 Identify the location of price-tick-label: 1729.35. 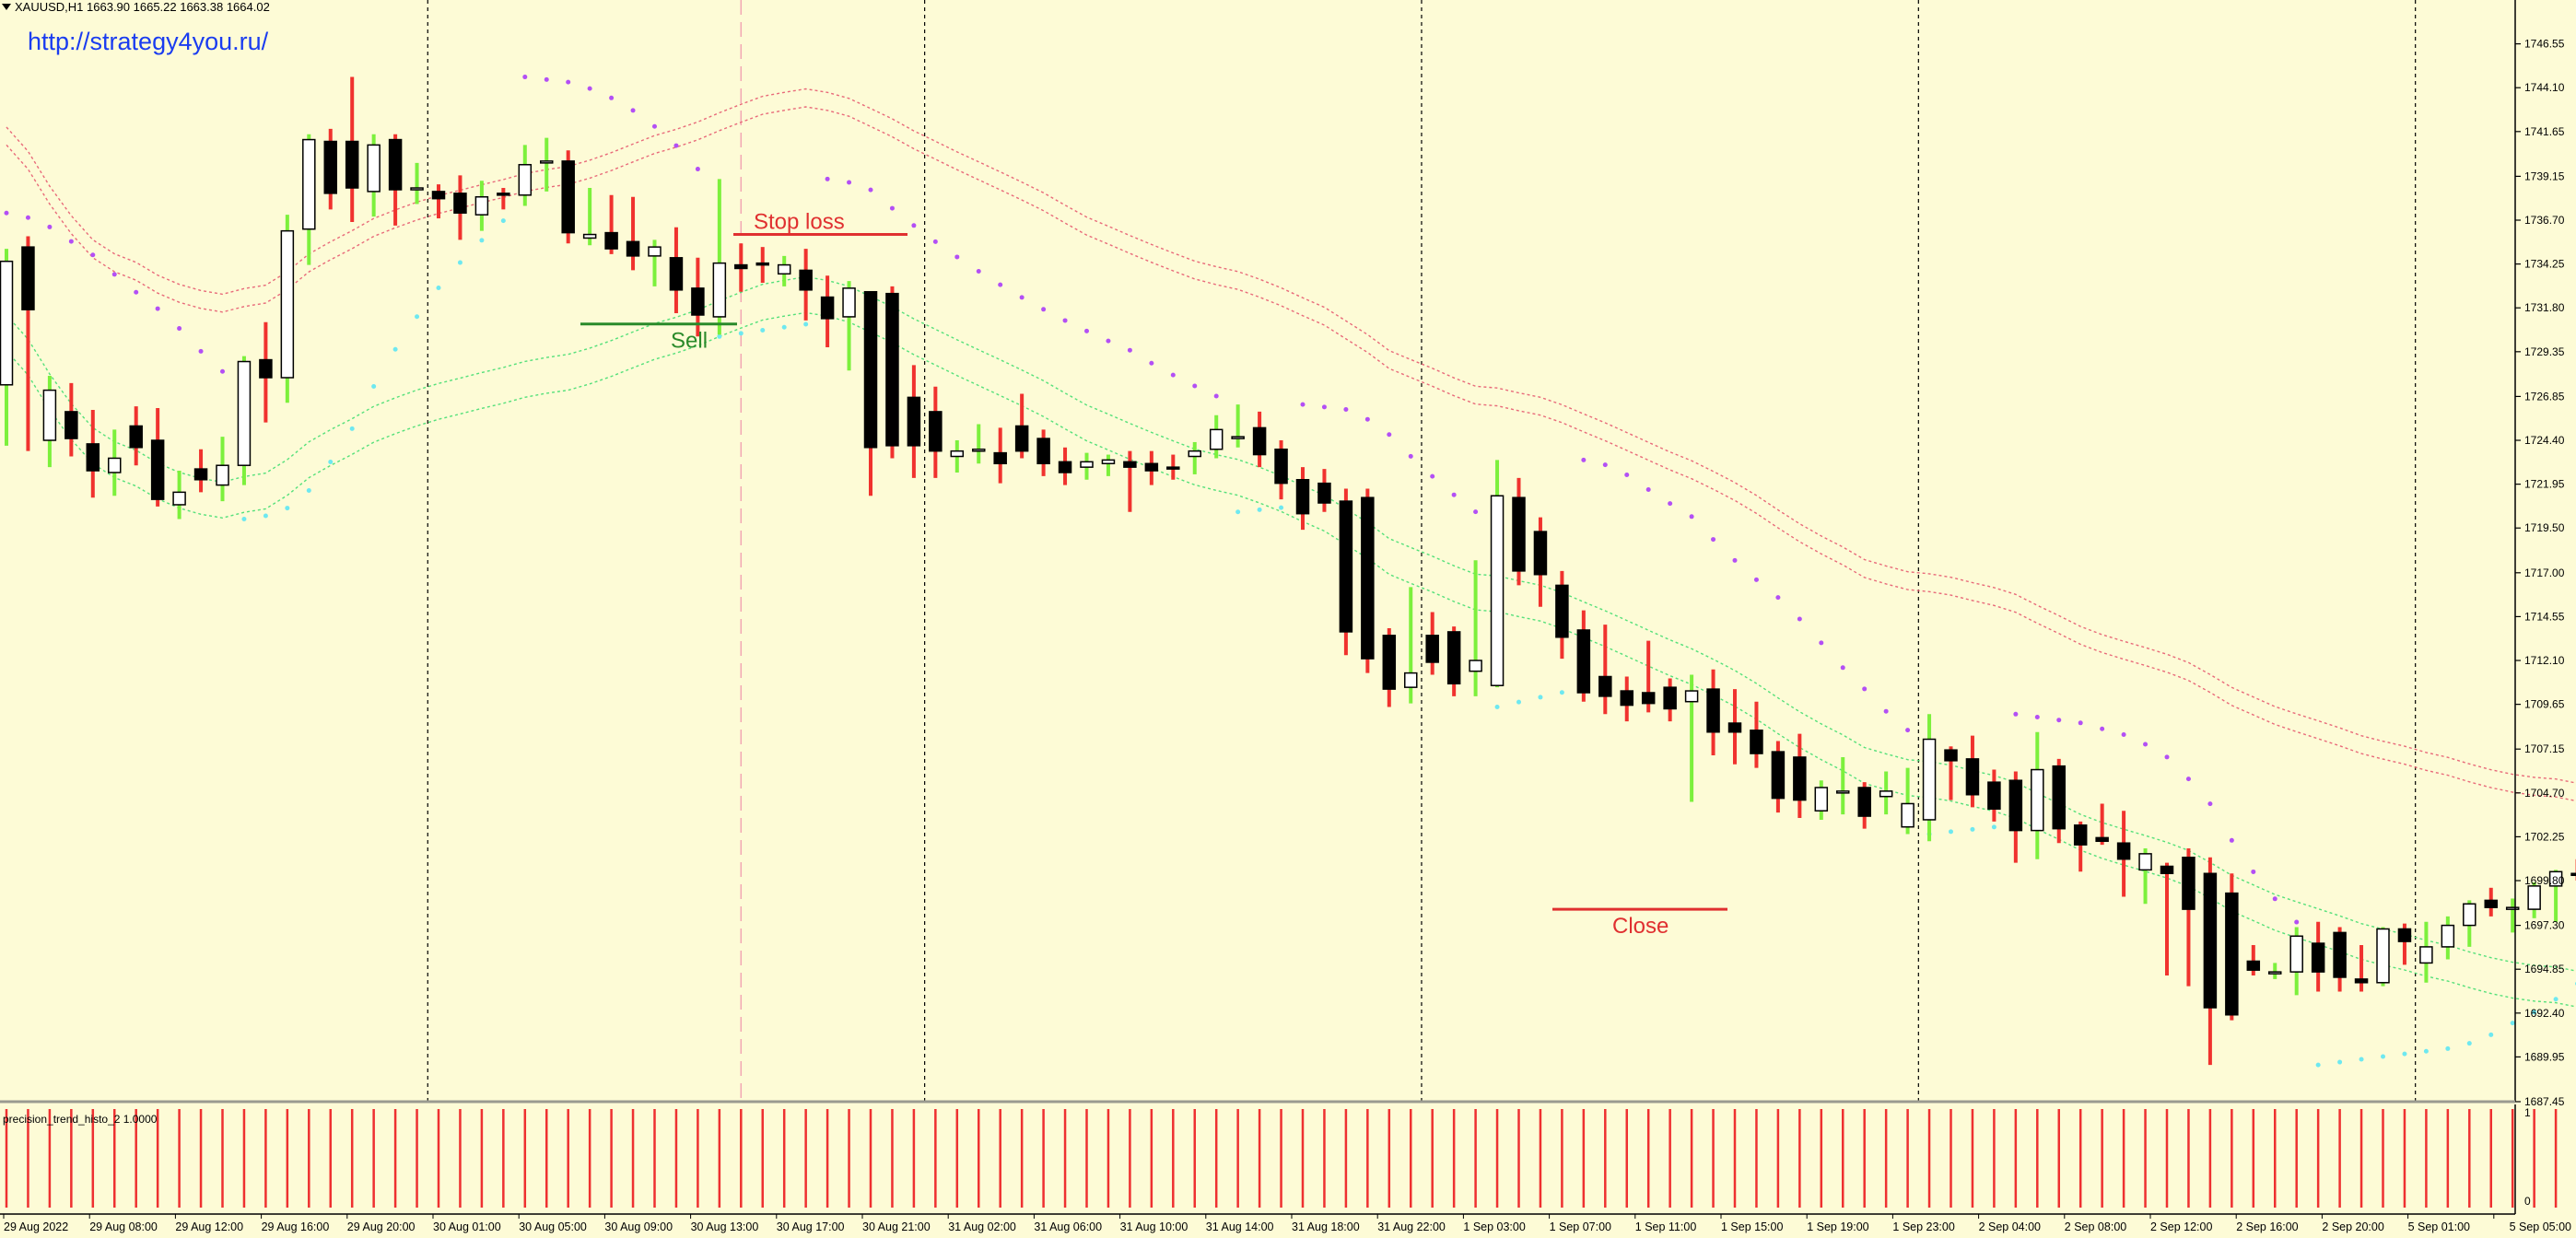
(2544, 351).